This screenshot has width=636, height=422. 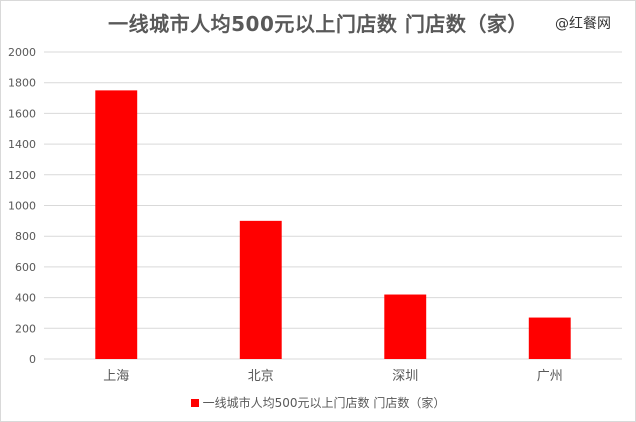 I want to click on bar-深圳, so click(x=405, y=326).